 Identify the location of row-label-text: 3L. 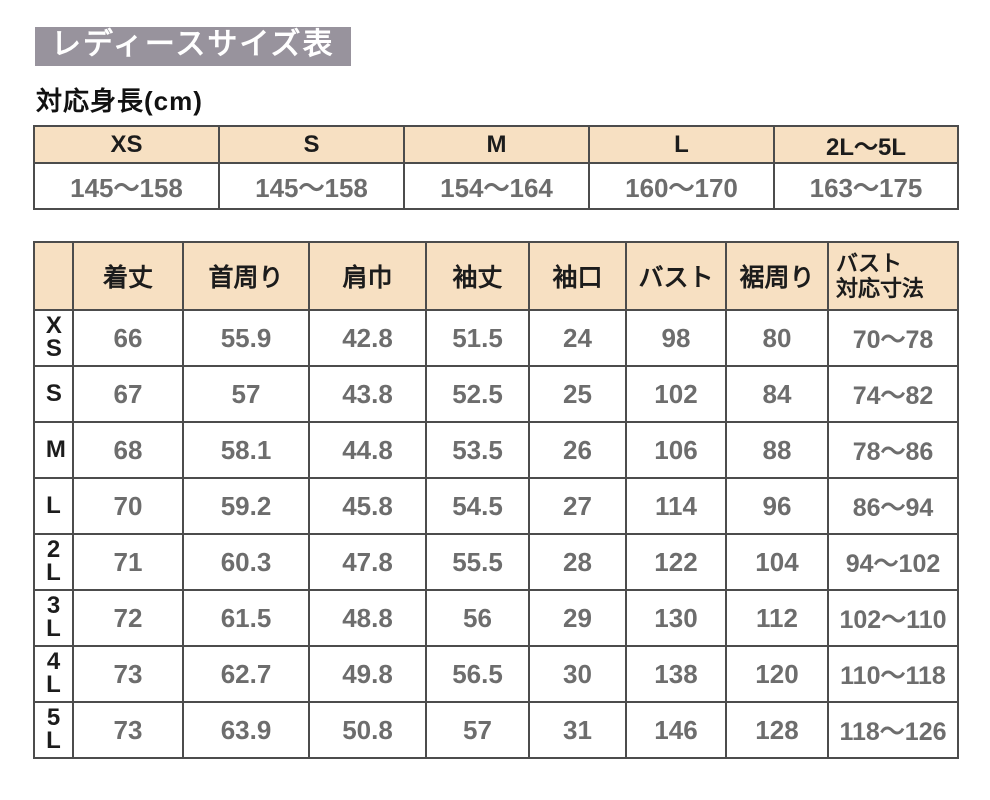
(53, 617).